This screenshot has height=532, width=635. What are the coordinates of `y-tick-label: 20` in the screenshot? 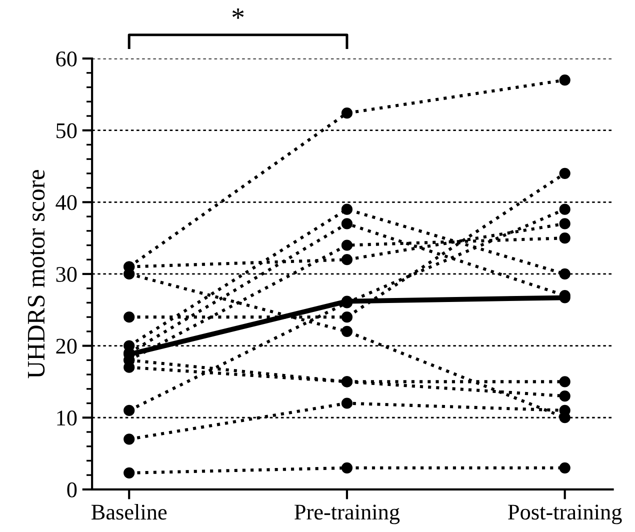 It's located at (66, 346).